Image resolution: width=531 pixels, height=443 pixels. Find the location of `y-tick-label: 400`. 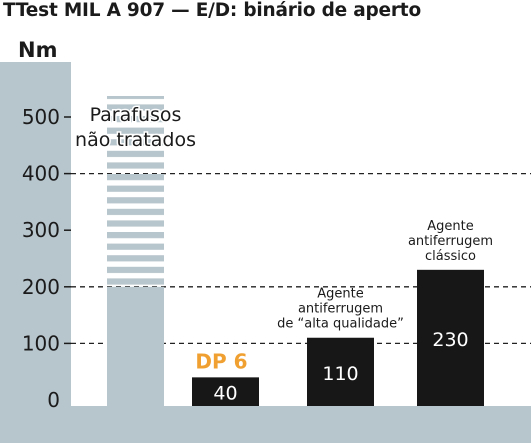

y-tick-label: 400 is located at coordinates (41, 174).